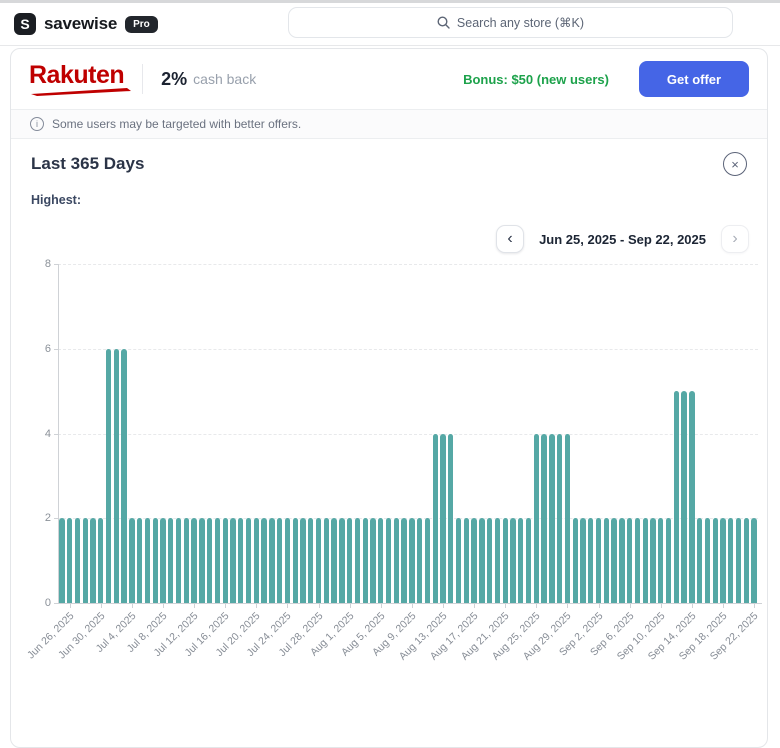 The height and width of the screenshot is (748, 780). I want to click on get-offer-button: Get offer, so click(694, 79).